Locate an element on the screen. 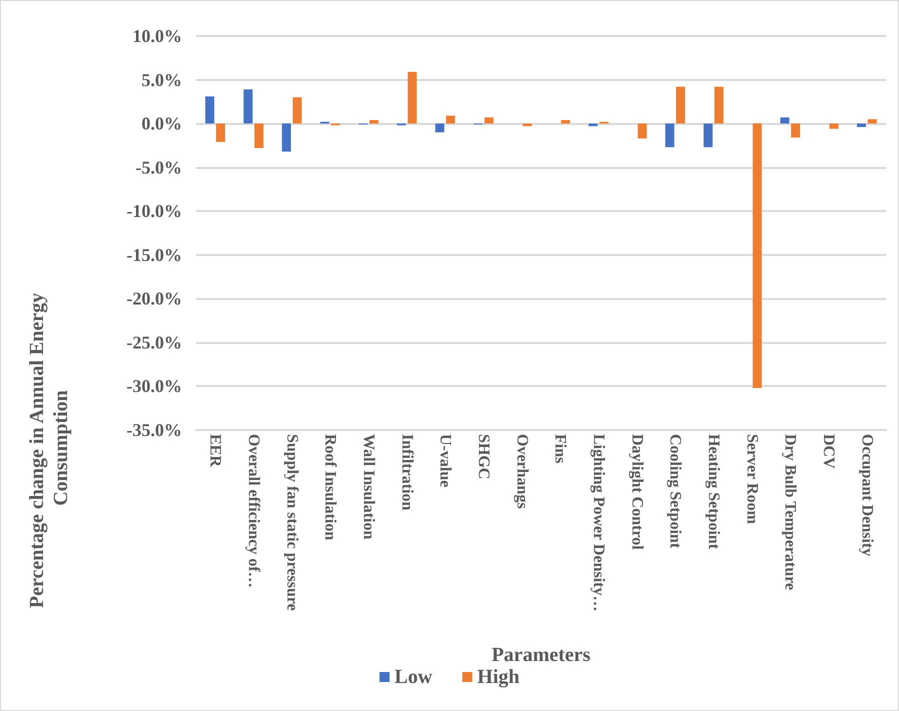 The width and height of the screenshot is (899, 711). y-tick-label: 10.0% is located at coordinates (157, 36).